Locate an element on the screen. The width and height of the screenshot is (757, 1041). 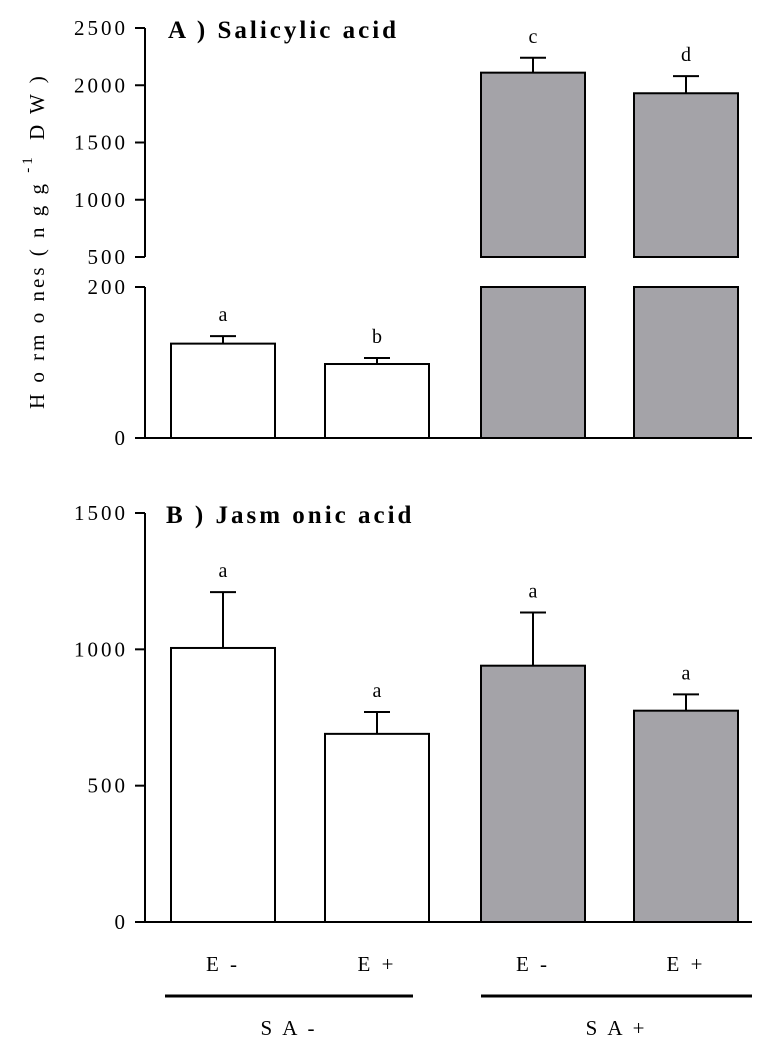
x-axis-categories: E - E + E - E + is located at coordinates (456, 964).